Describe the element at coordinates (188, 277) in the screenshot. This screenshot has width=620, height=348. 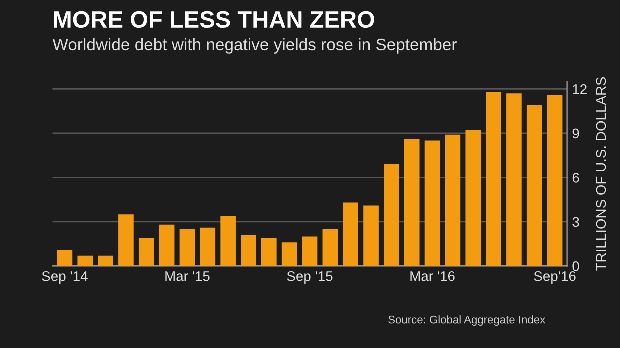
I see `x-tick-label: Mar '15` at that location.